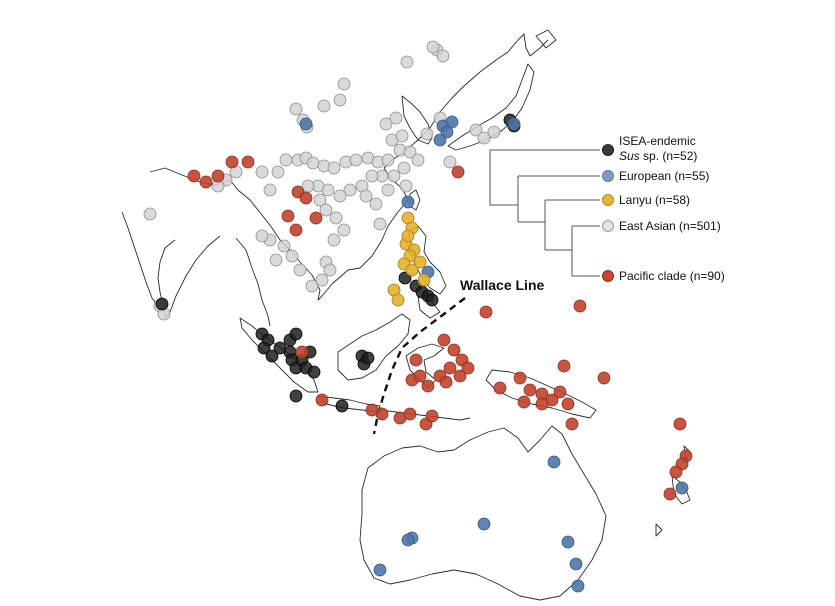 This screenshot has height=606, width=835. Describe the element at coordinates (608, 150) in the screenshot. I see `legend-swatch-isea` at that location.